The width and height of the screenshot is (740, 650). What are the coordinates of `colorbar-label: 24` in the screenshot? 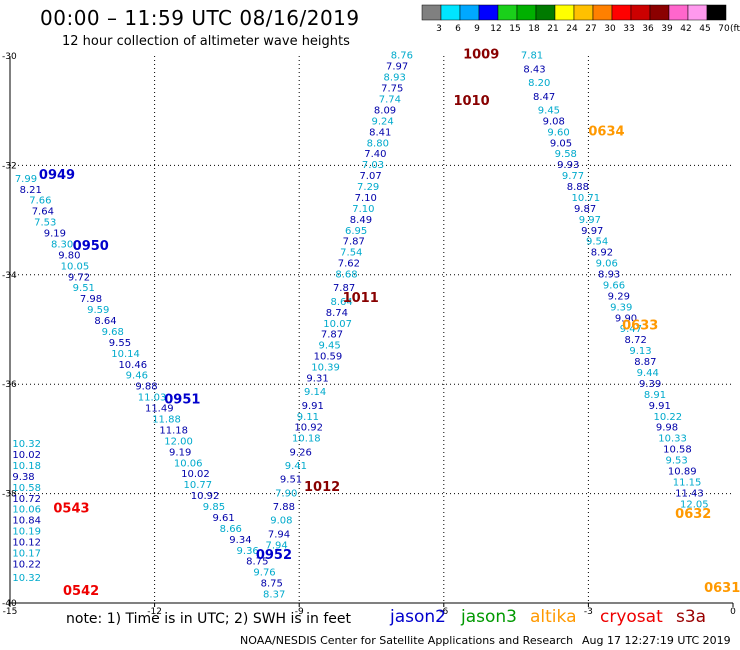 It's located at (572, 29).